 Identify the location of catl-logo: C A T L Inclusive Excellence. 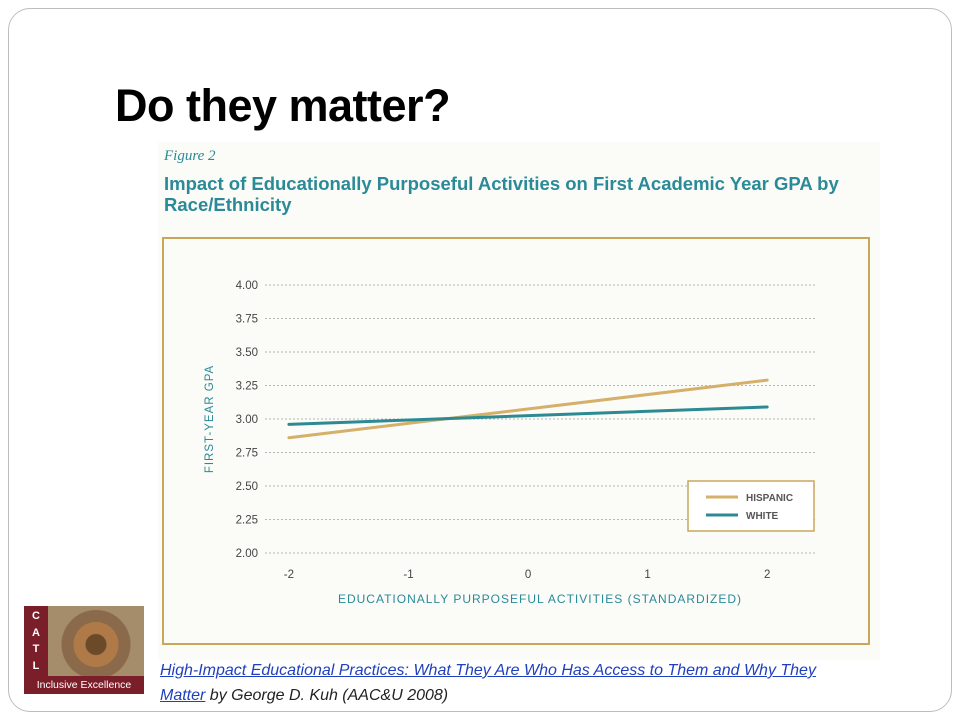
(84, 650).